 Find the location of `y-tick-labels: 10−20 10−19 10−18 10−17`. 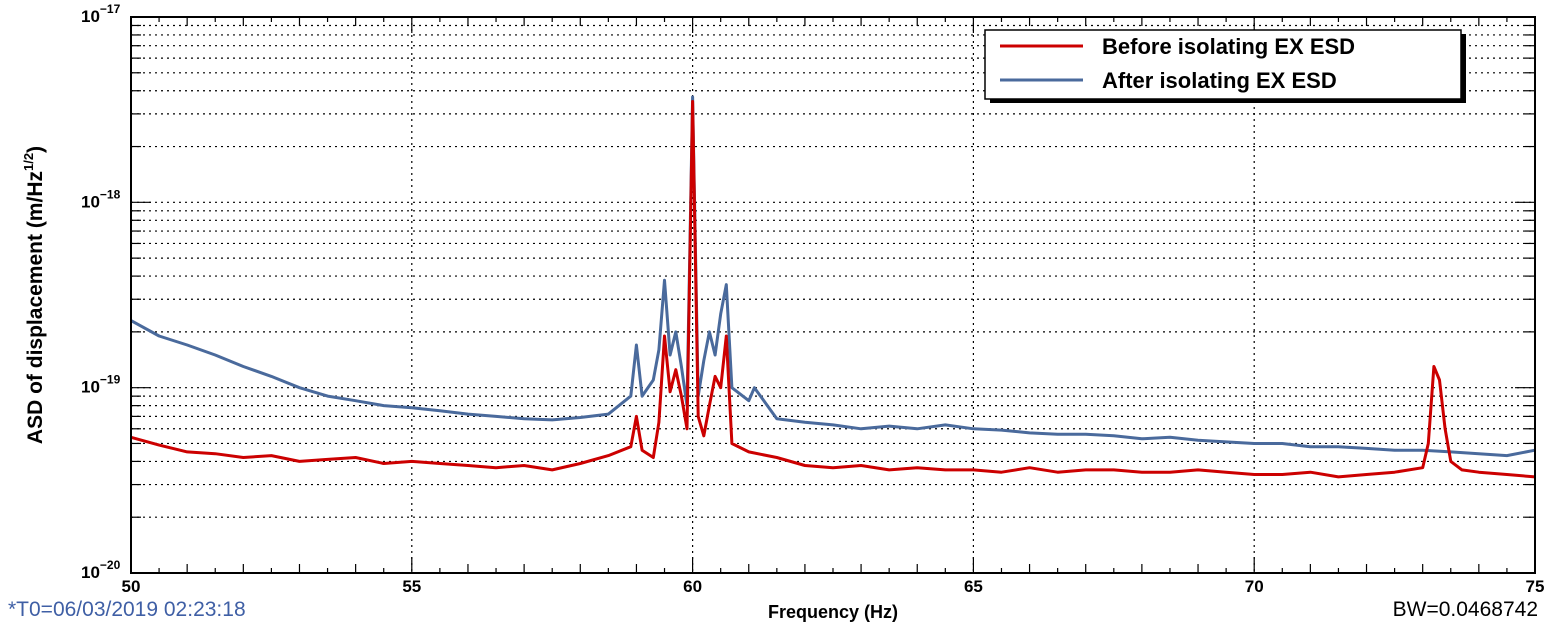

y-tick-labels: 10−20 10−19 10−18 10−17 is located at coordinates (101, 292).